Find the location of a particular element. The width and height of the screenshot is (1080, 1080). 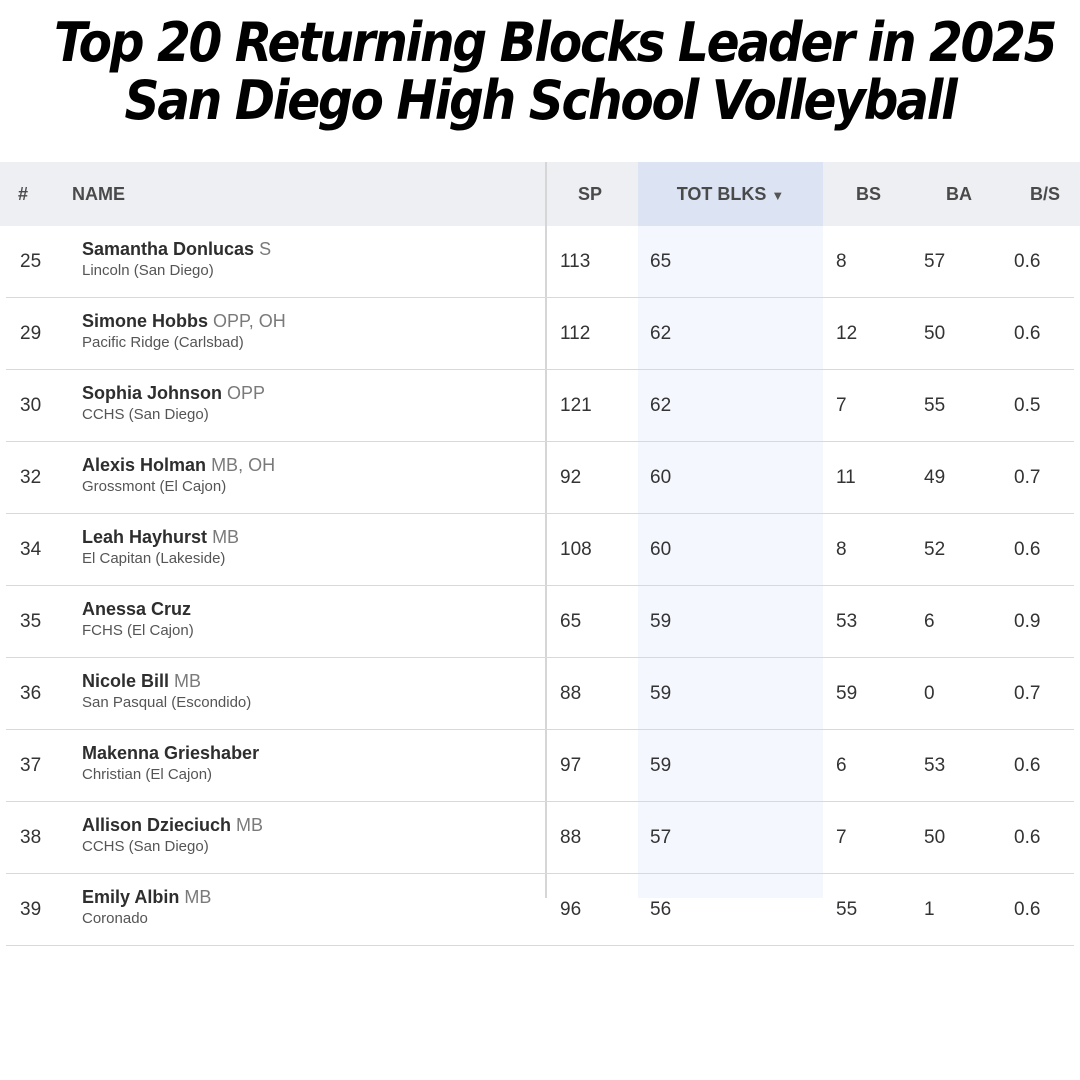

column-divider is located at coordinates (546, 530).